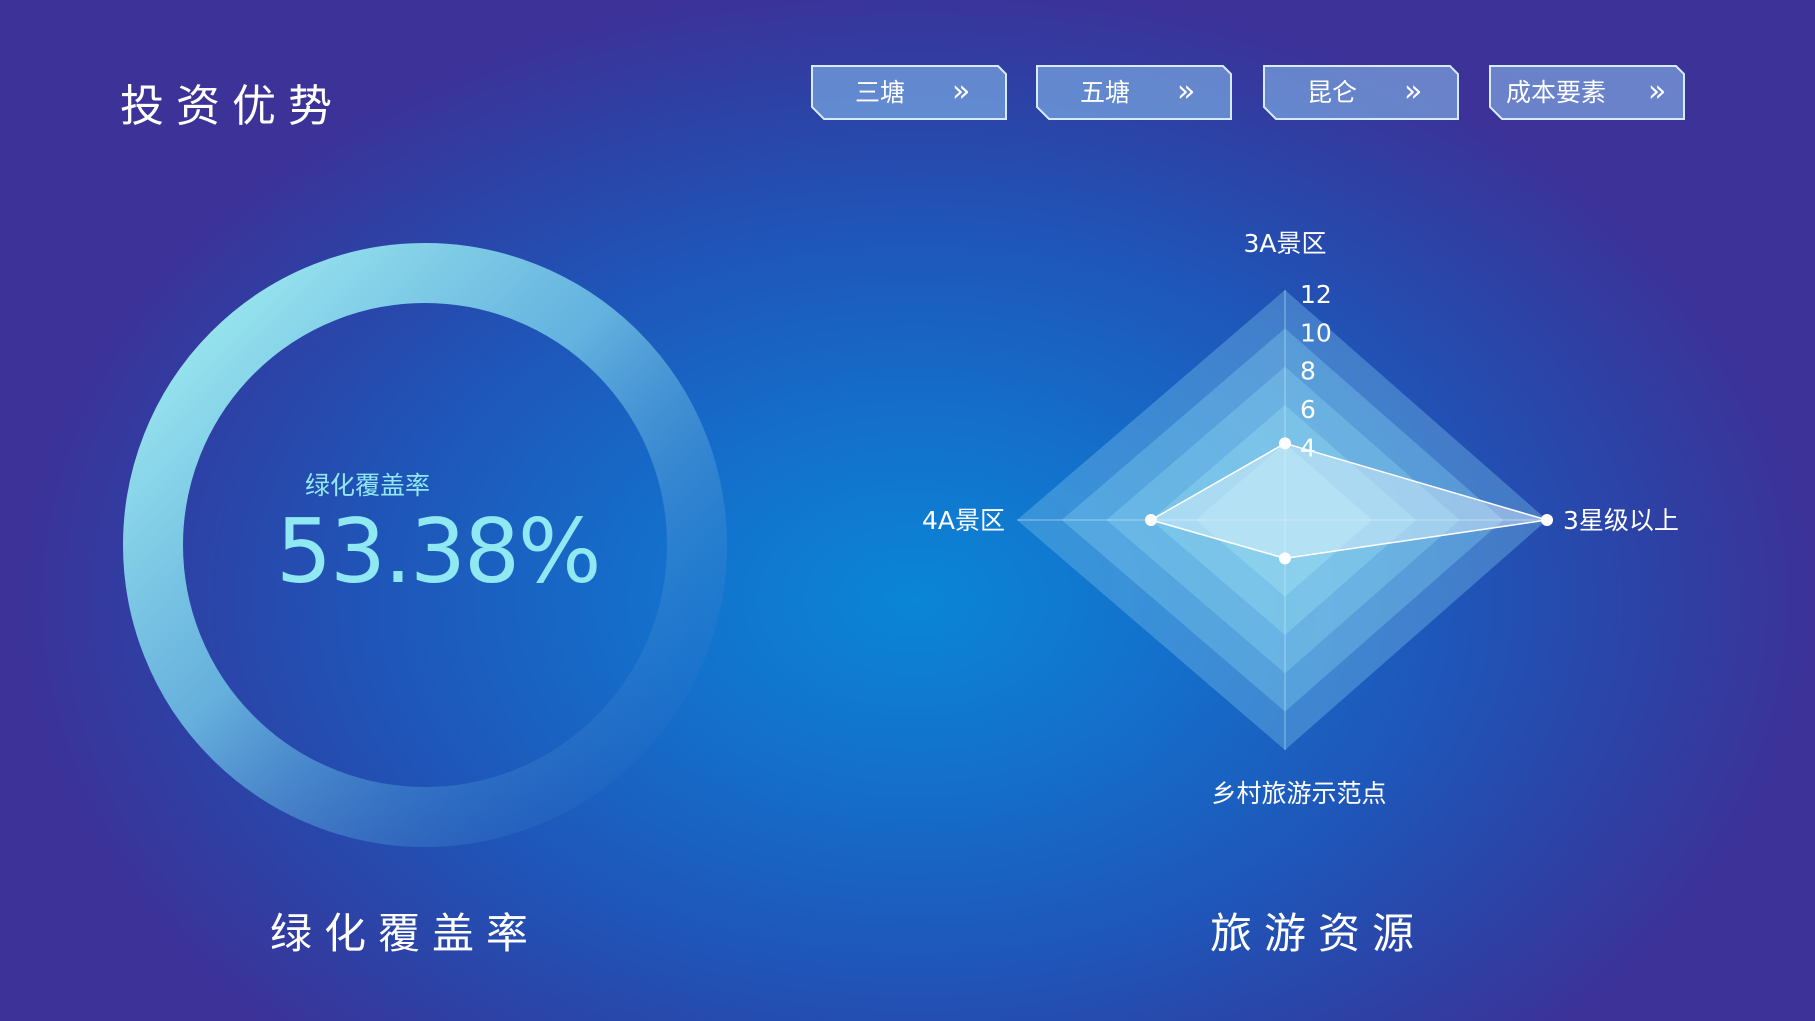 The width and height of the screenshot is (1815, 1021). Describe the element at coordinates (1316, 294) in the screenshot. I see `radar-tick-label: 12` at that location.